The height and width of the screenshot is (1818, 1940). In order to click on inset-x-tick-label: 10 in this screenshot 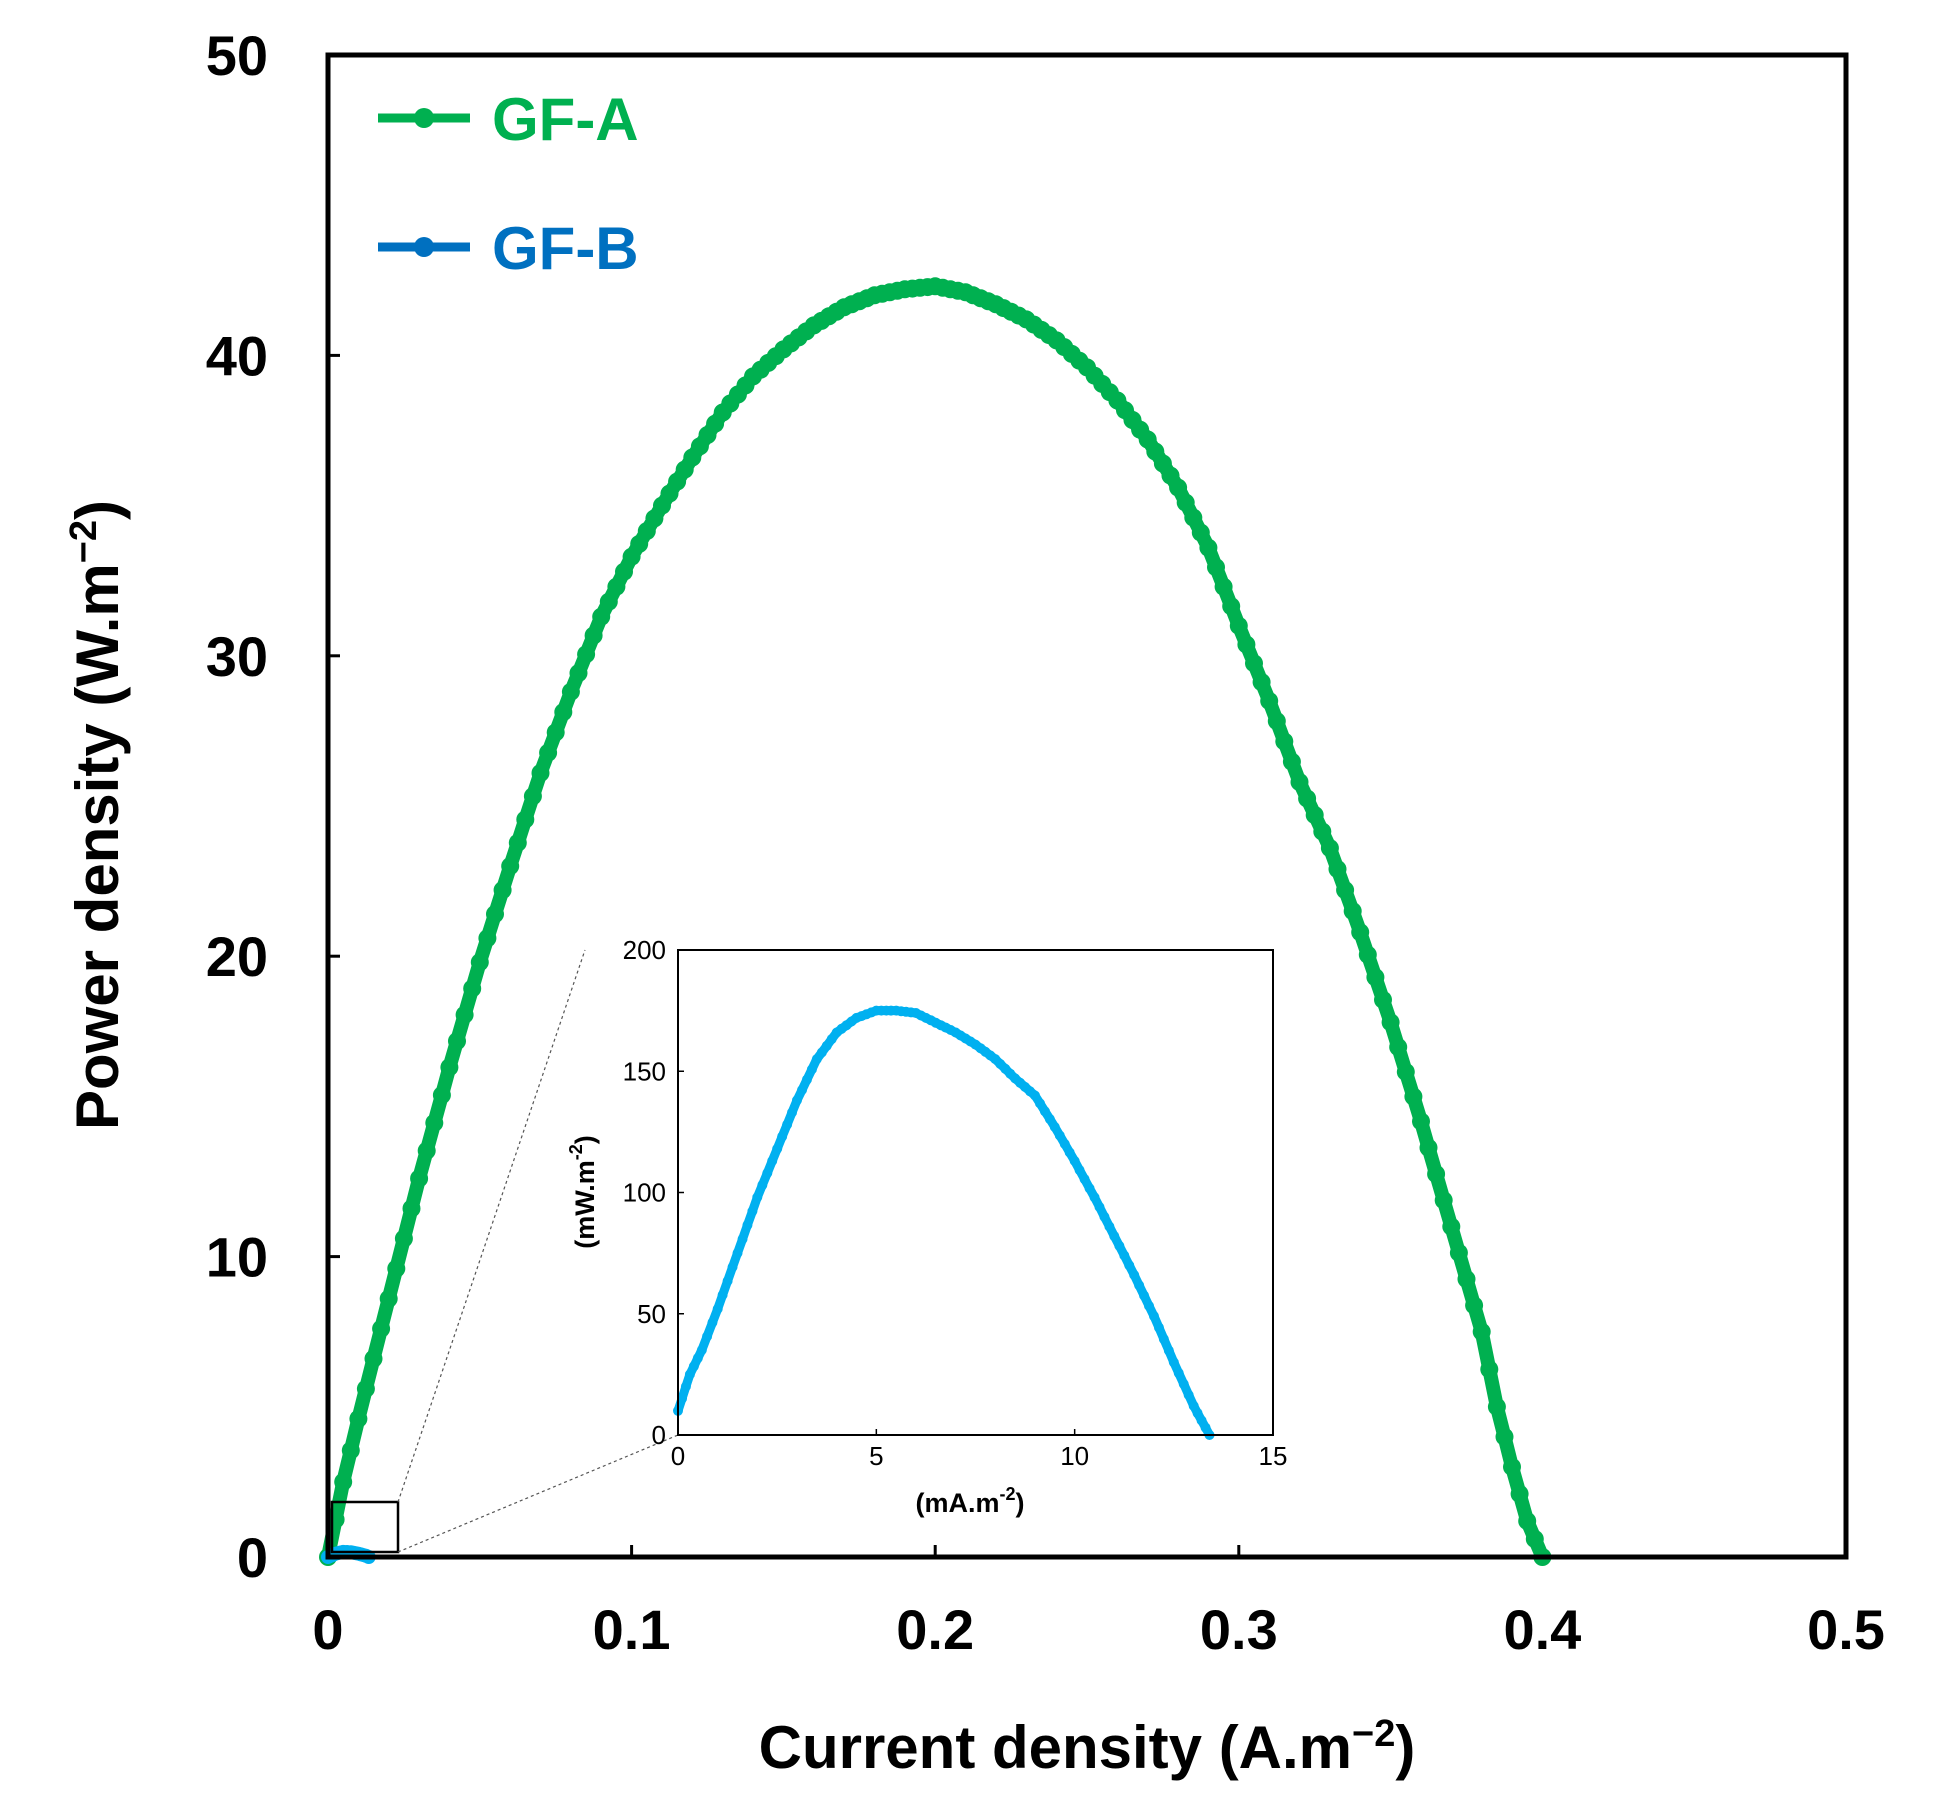, I will do `click(1074, 1456)`.